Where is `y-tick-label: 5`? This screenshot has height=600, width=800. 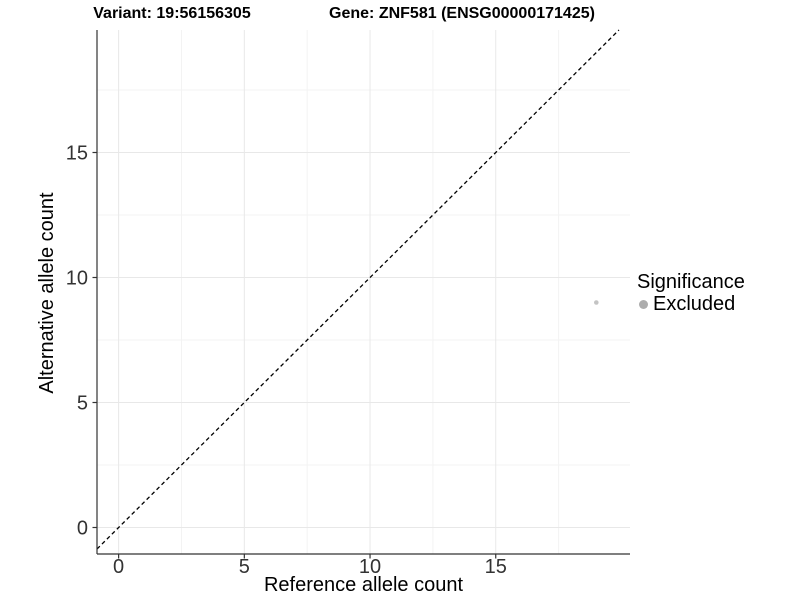
y-tick-label: 5 is located at coordinates (82, 404).